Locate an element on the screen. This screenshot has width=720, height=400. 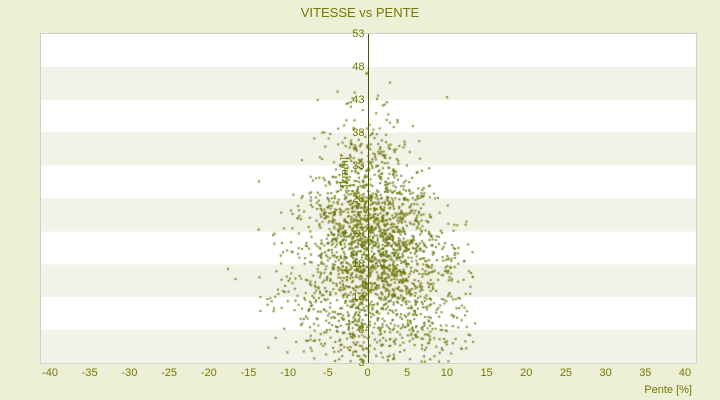
x-axis-tick-label: -35 is located at coordinates (89, 373).